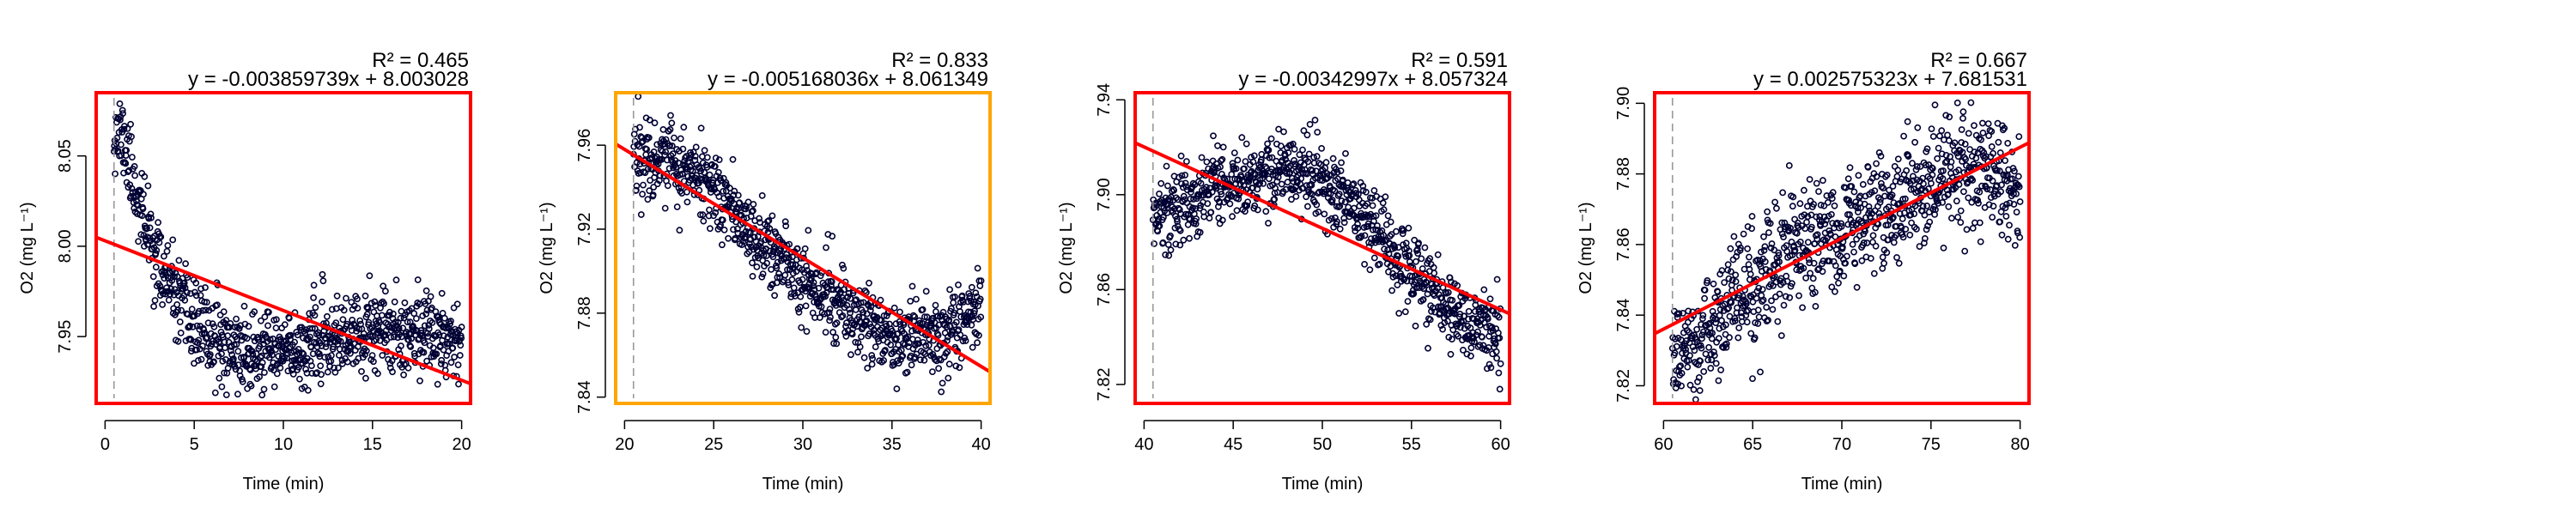 The height and width of the screenshot is (515, 2576). What do you see at coordinates (287, 249) in the screenshot?
I see `data-points` at bounding box center [287, 249].